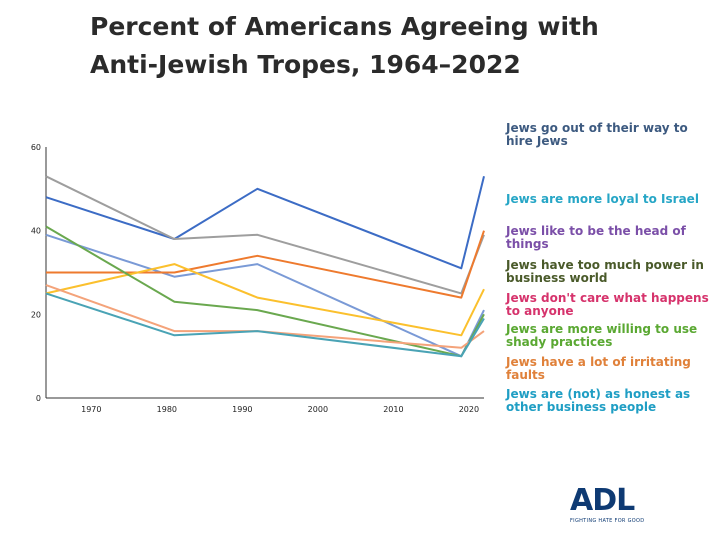  I want to click on legend-entry-head: Jews like to be the head of things, so click(596, 237).